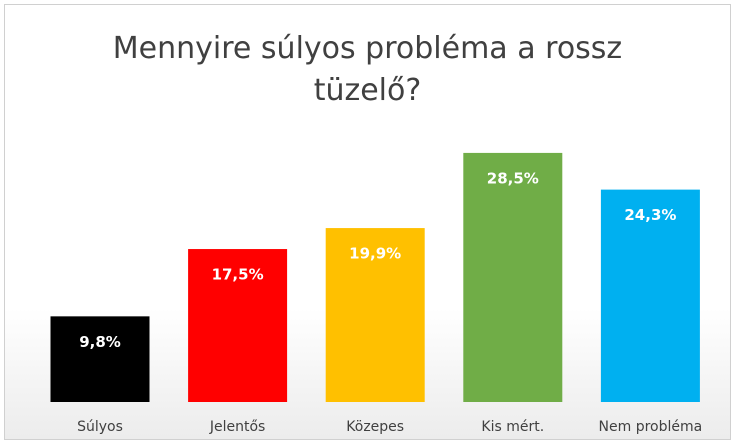  Describe the element at coordinates (513, 178) in the screenshot. I see `data-label: 28,5%` at that location.